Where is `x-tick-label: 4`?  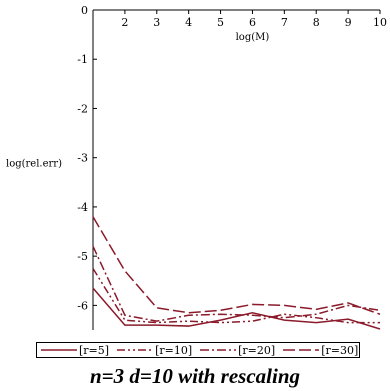
x-tick-label: 4 is located at coordinates (188, 22).